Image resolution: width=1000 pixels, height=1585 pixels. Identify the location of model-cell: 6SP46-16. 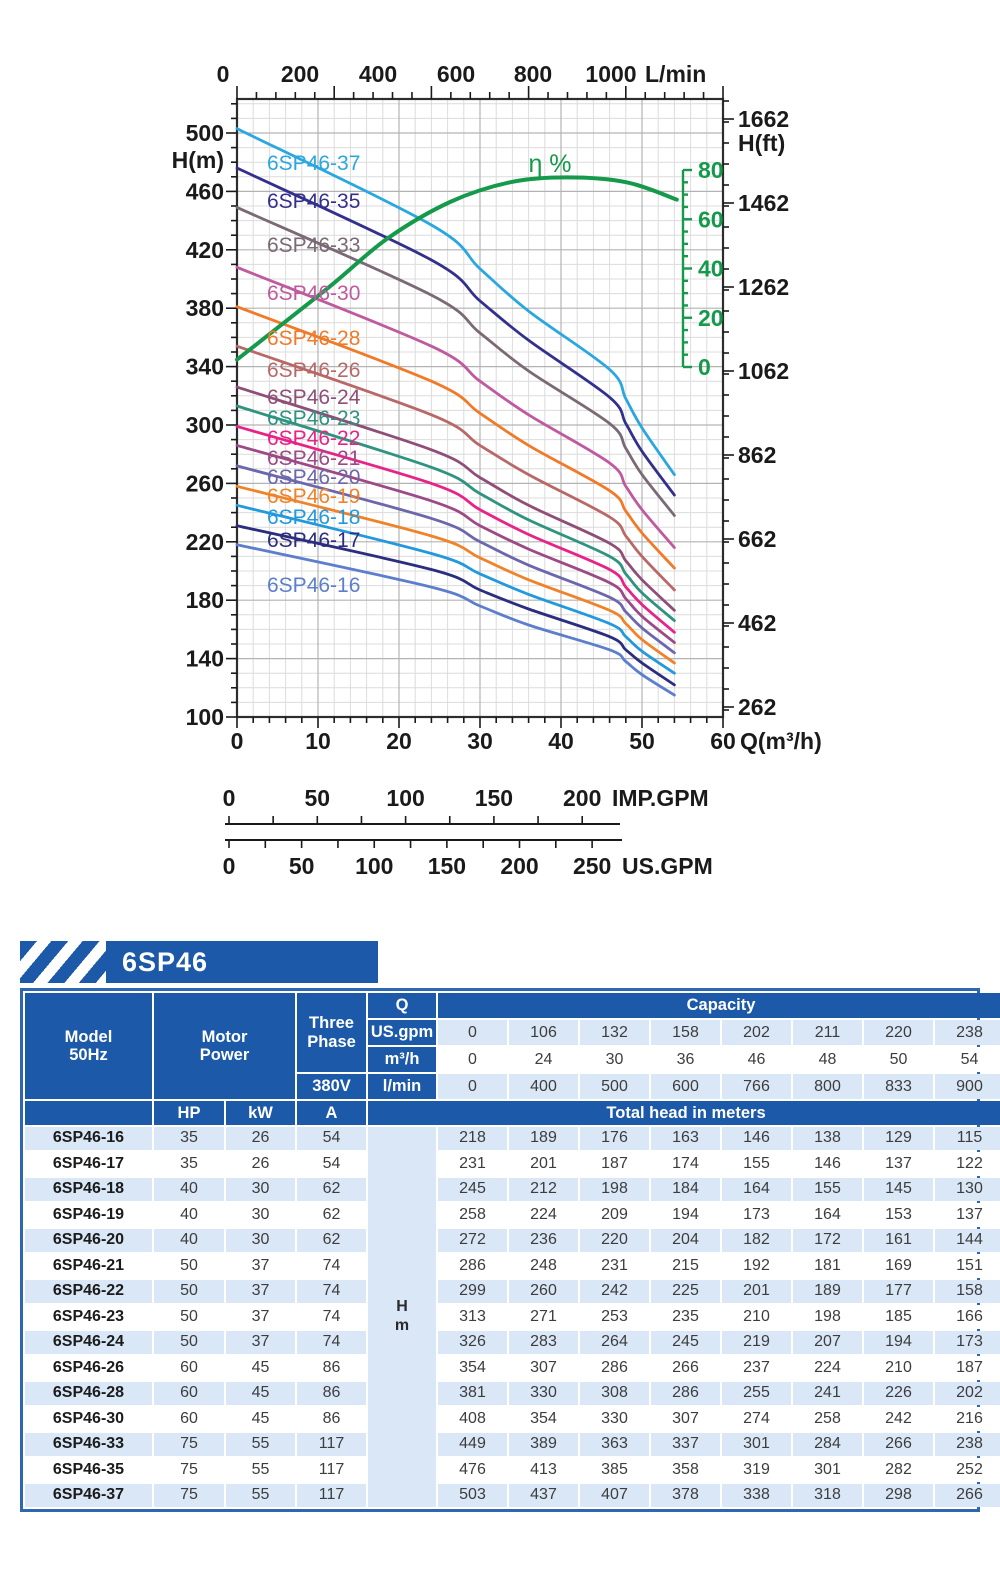
(88, 1138).